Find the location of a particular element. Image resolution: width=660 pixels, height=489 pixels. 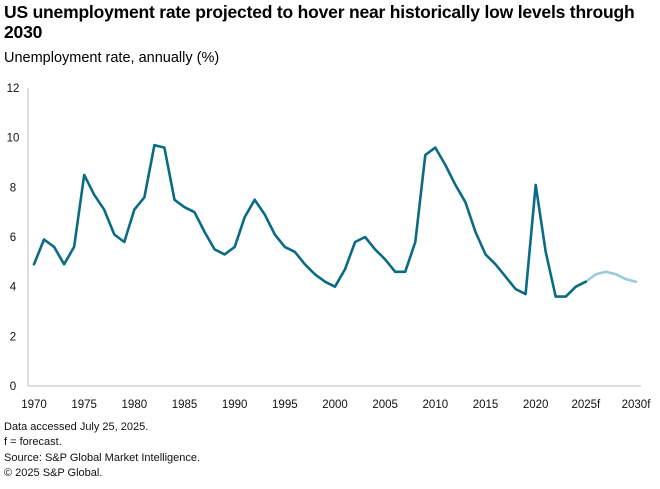

footnote-copyright: © 2025 S&P Global. is located at coordinates (53, 472).